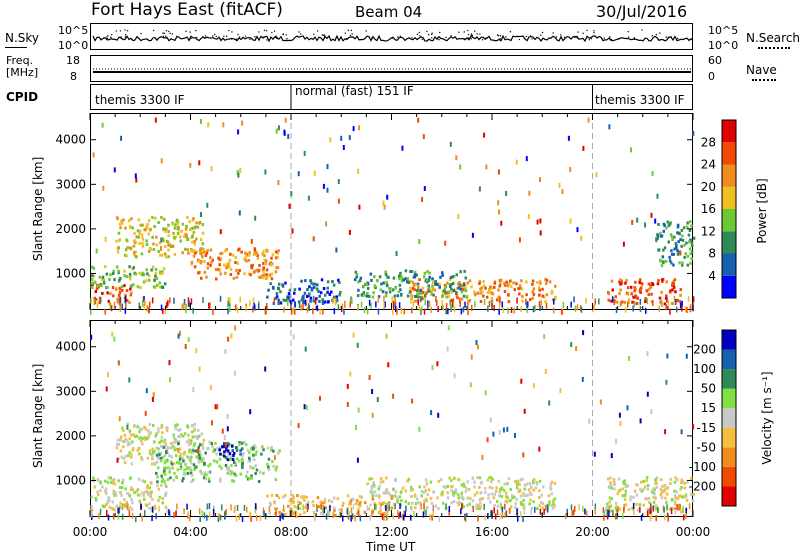 The image size is (800, 554). What do you see at coordinates (22, 72) in the screenshot?
I see `freq-unit-label: [MHz]` at bounding box center [22, 72].